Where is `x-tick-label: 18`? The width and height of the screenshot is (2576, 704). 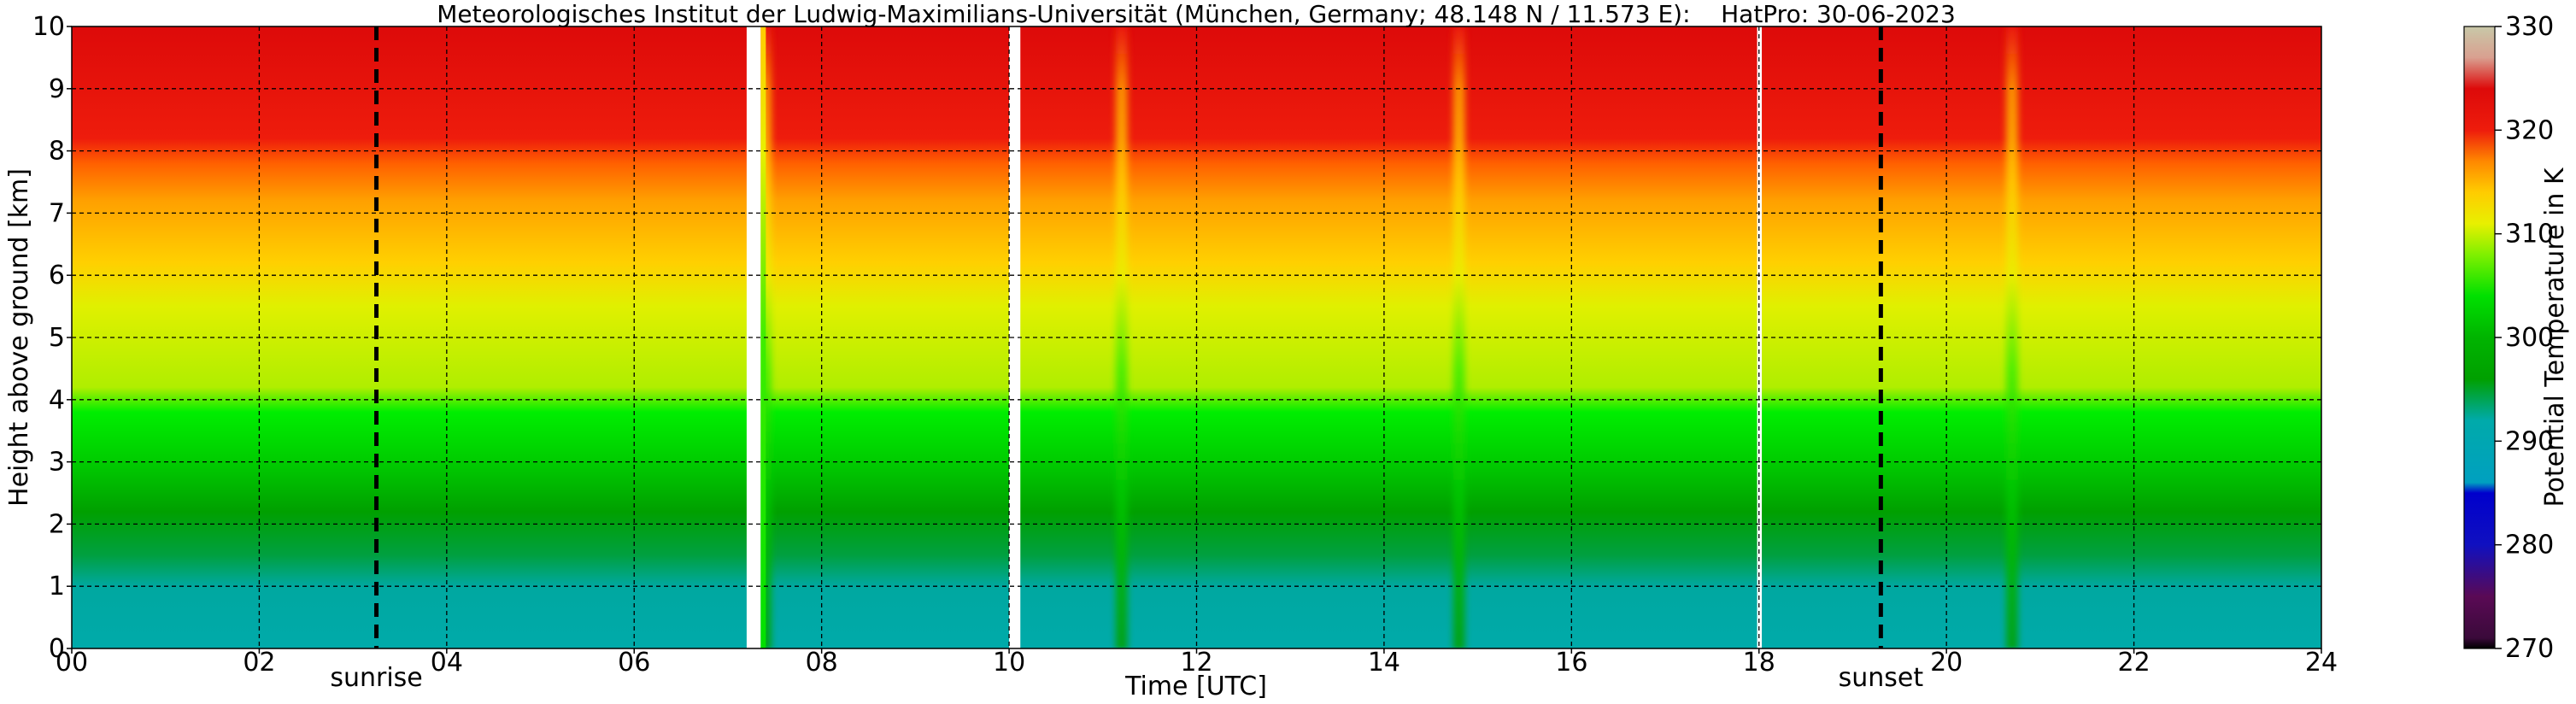 x-tick-label: 18 is located at coordinates (1759, 663).